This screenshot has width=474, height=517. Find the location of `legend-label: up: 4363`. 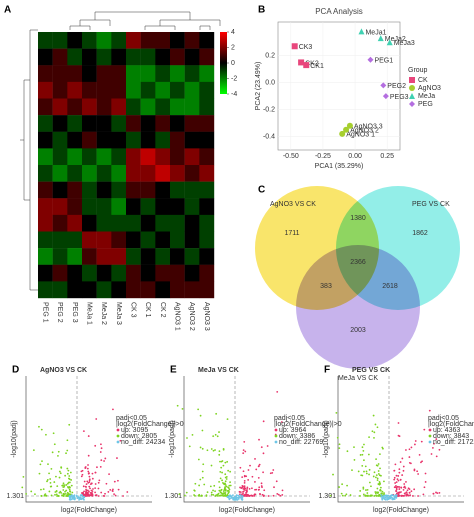

legend-label: up: 4363 is located at coordinates (446, 430).